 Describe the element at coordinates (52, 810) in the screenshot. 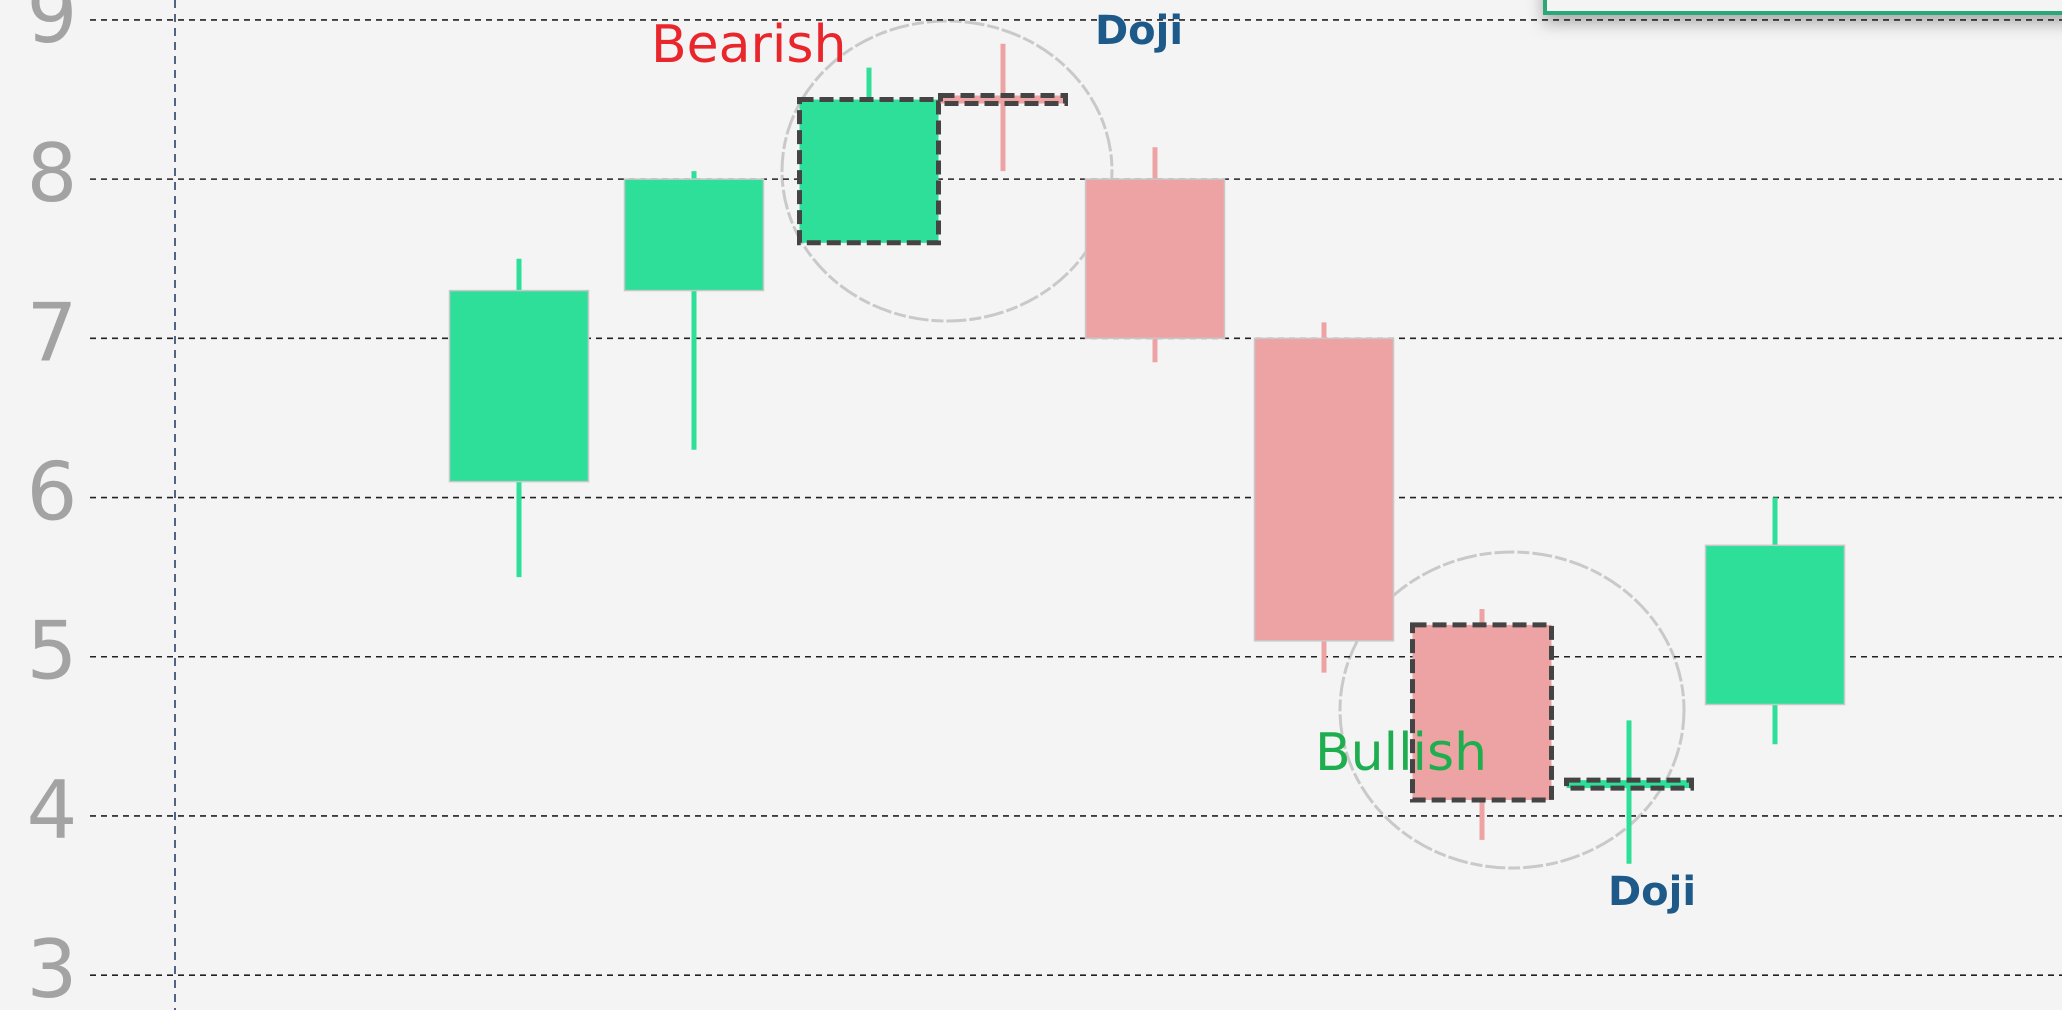

I see `y-tick-label: 4` at that location.